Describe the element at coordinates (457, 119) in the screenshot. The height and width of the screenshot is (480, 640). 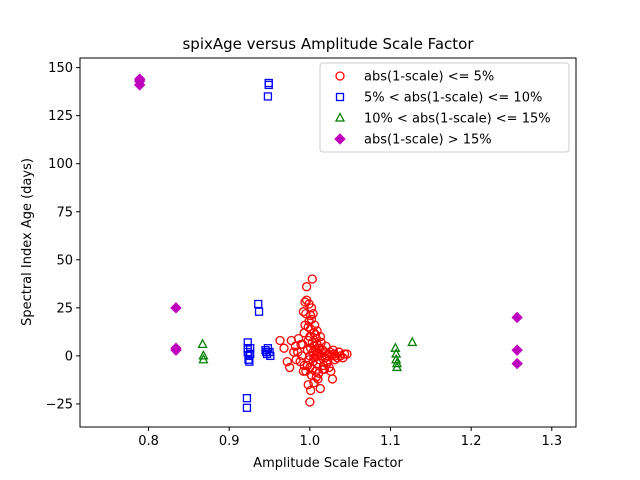
I see `legend-label-3: 10% < abs(1-scale) <= 15%` at that location.